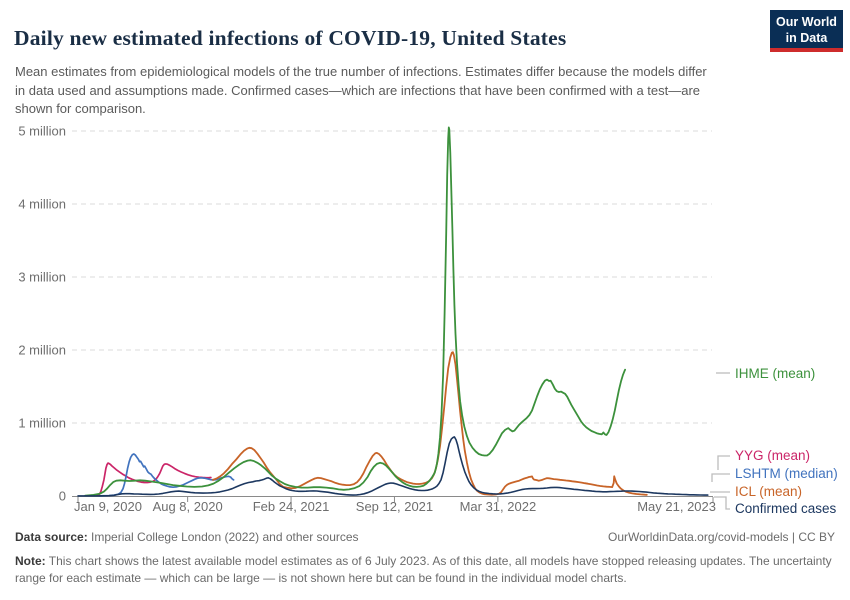 This screenshot has width=850, height=600. What do you see at coordinates (30, 561) in the screenshot?
I see `note-label: Note:` at bounding box center [30, 561].